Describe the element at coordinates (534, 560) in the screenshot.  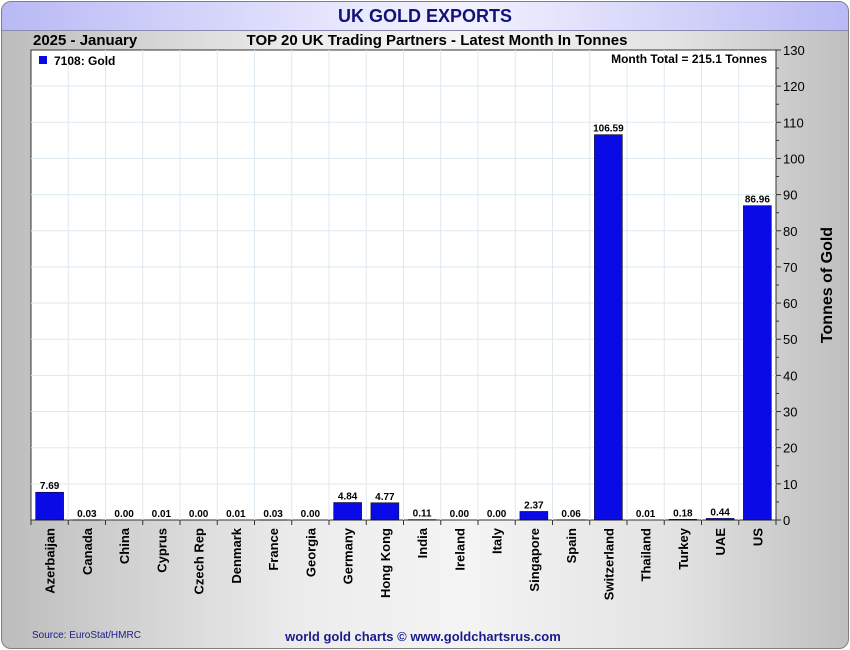
I see `x-tick-label: Singapore` at that location.